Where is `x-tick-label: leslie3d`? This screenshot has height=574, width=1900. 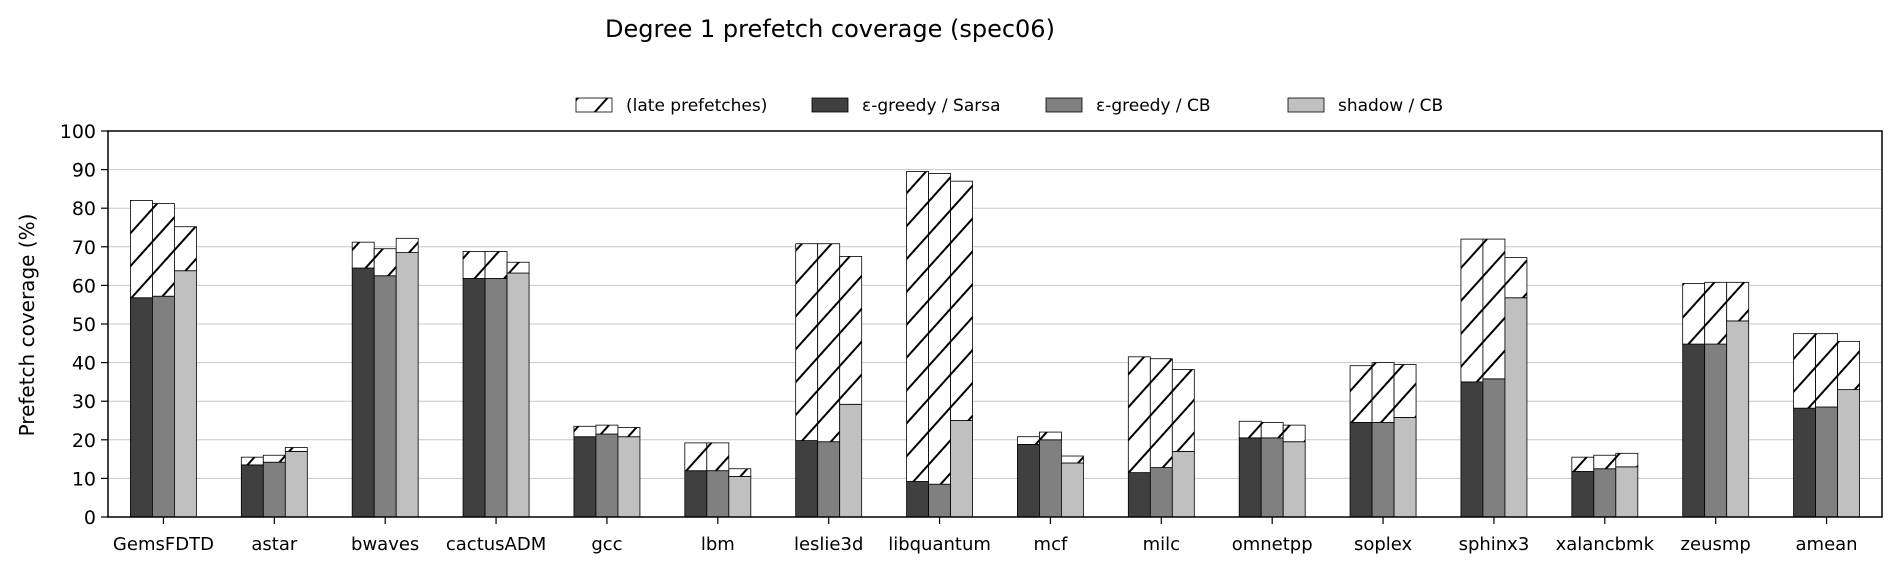
x-tick-label: leslie3d is located at coordinates (828, 544).